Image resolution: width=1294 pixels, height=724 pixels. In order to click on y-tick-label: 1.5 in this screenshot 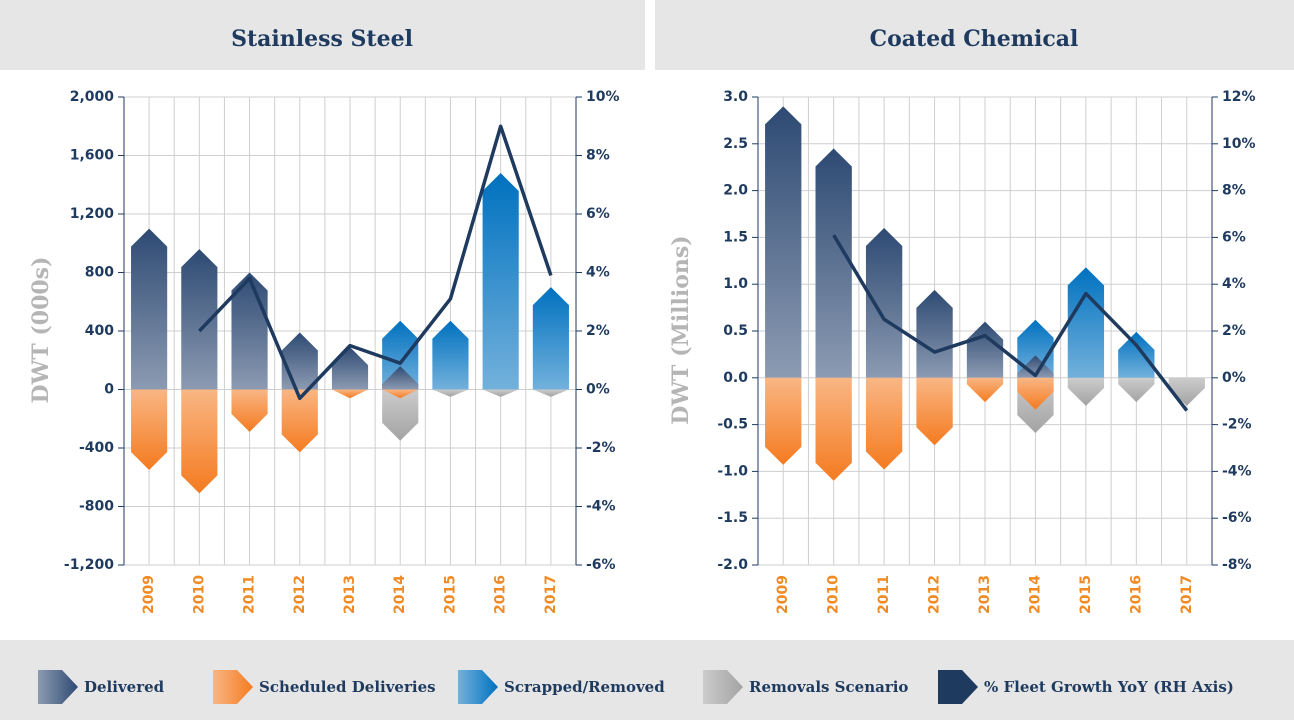, I will do `click(735, 237)`.